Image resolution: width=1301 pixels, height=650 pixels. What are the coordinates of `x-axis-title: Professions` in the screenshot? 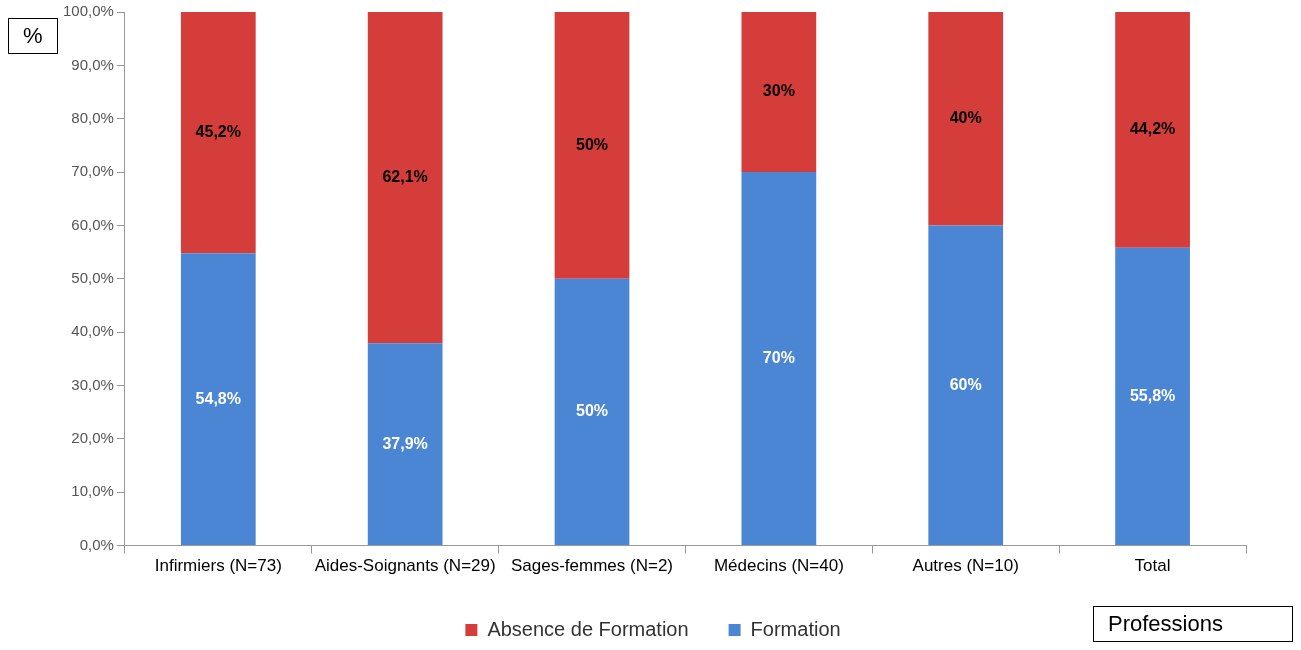 It's located at (1193, 624).